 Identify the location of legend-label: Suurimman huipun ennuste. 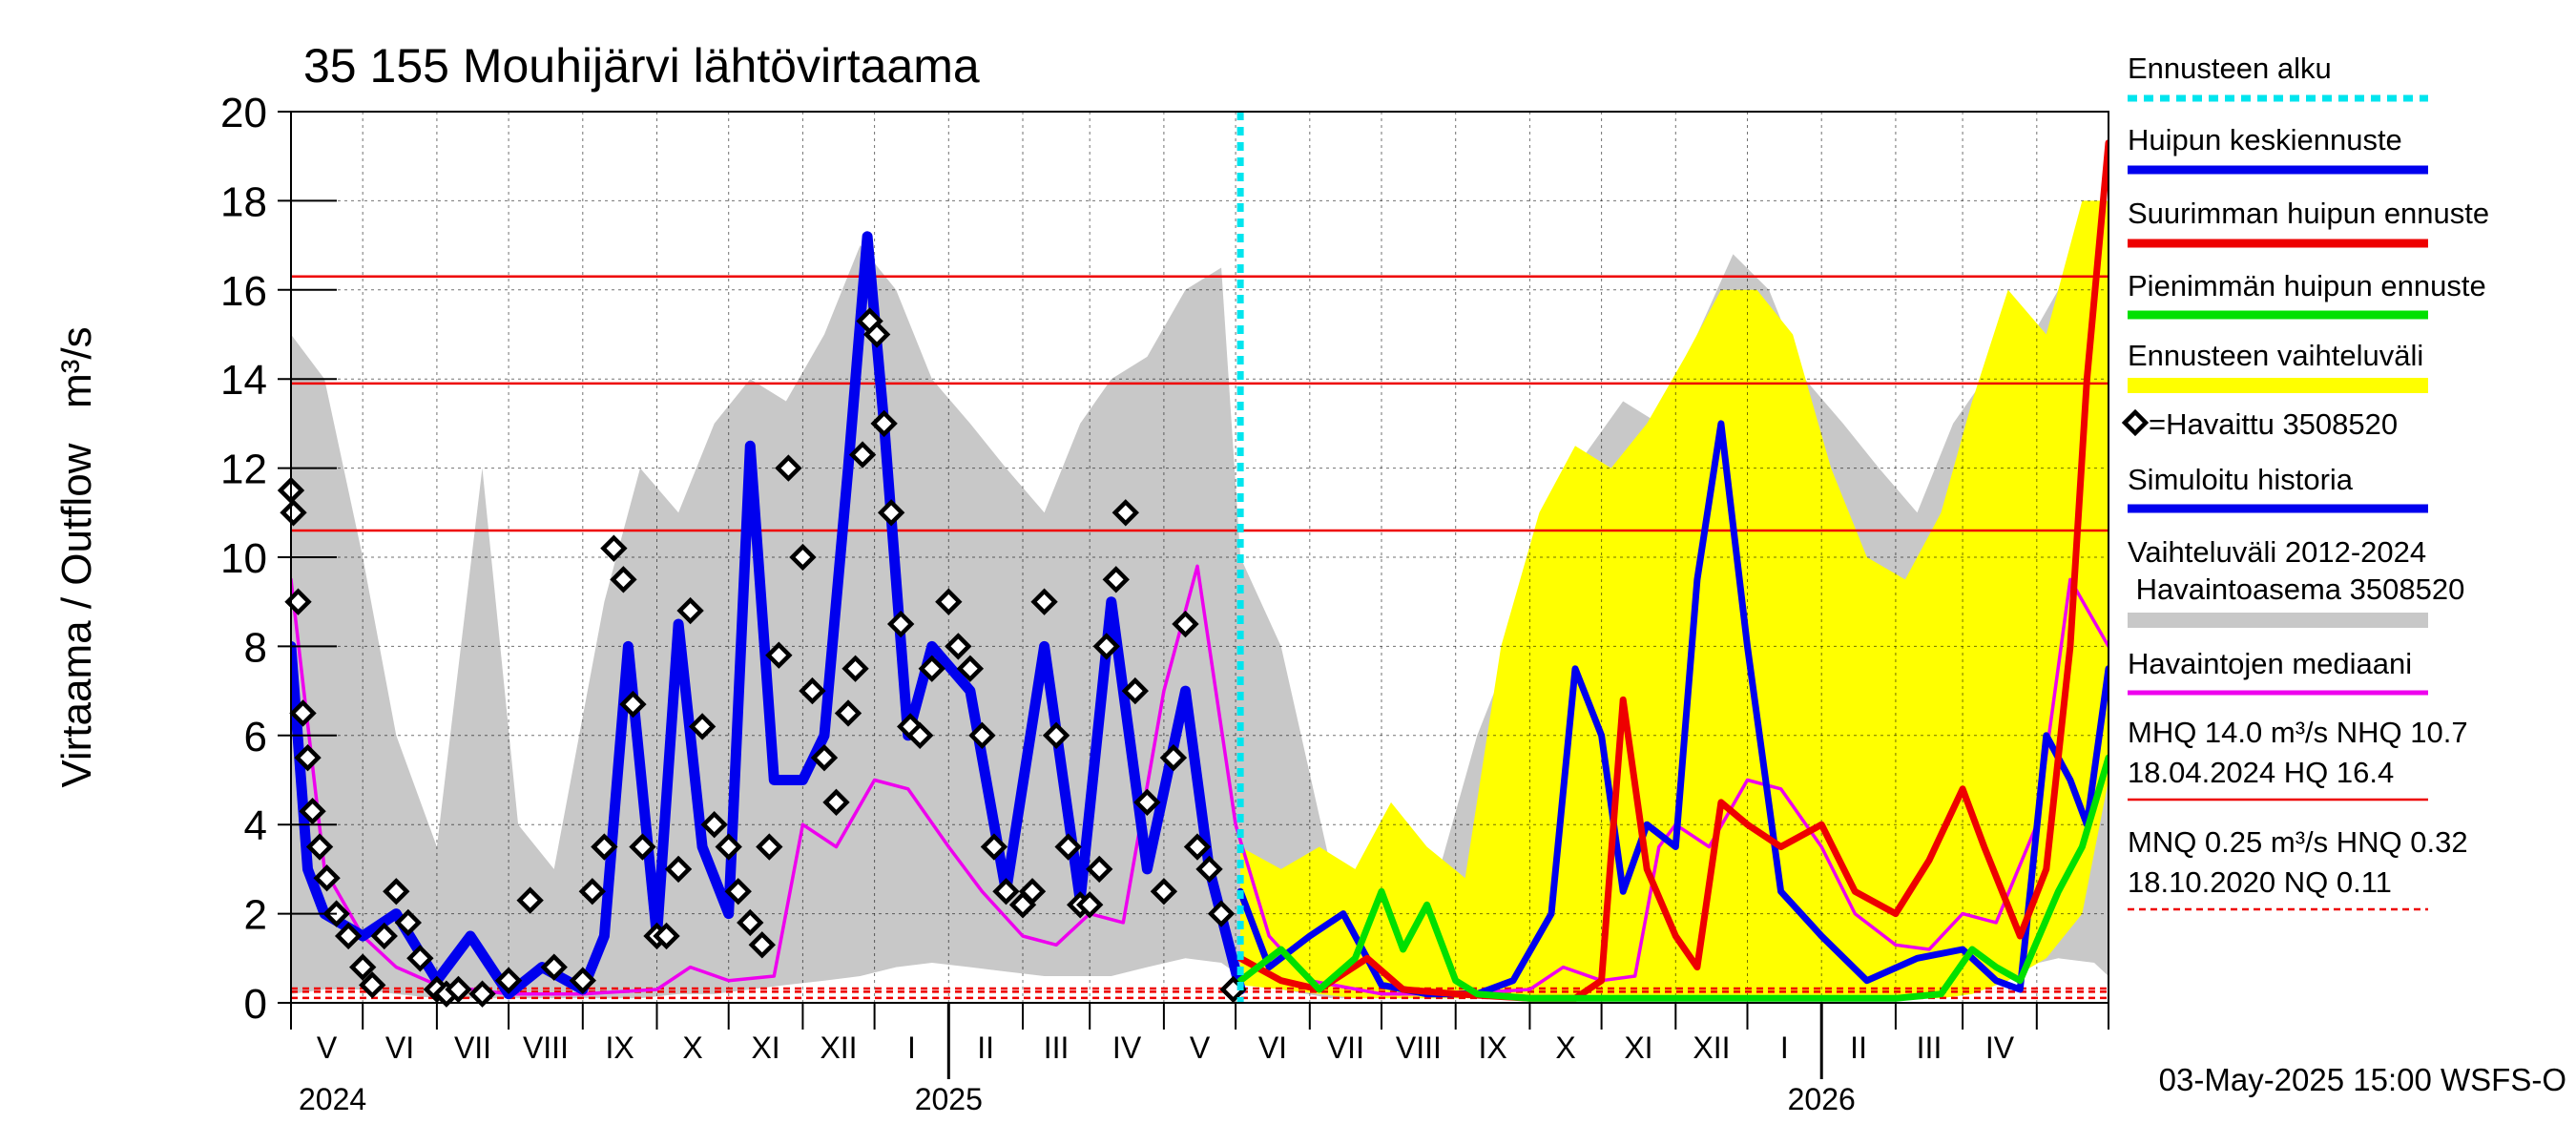
(2308, 213).